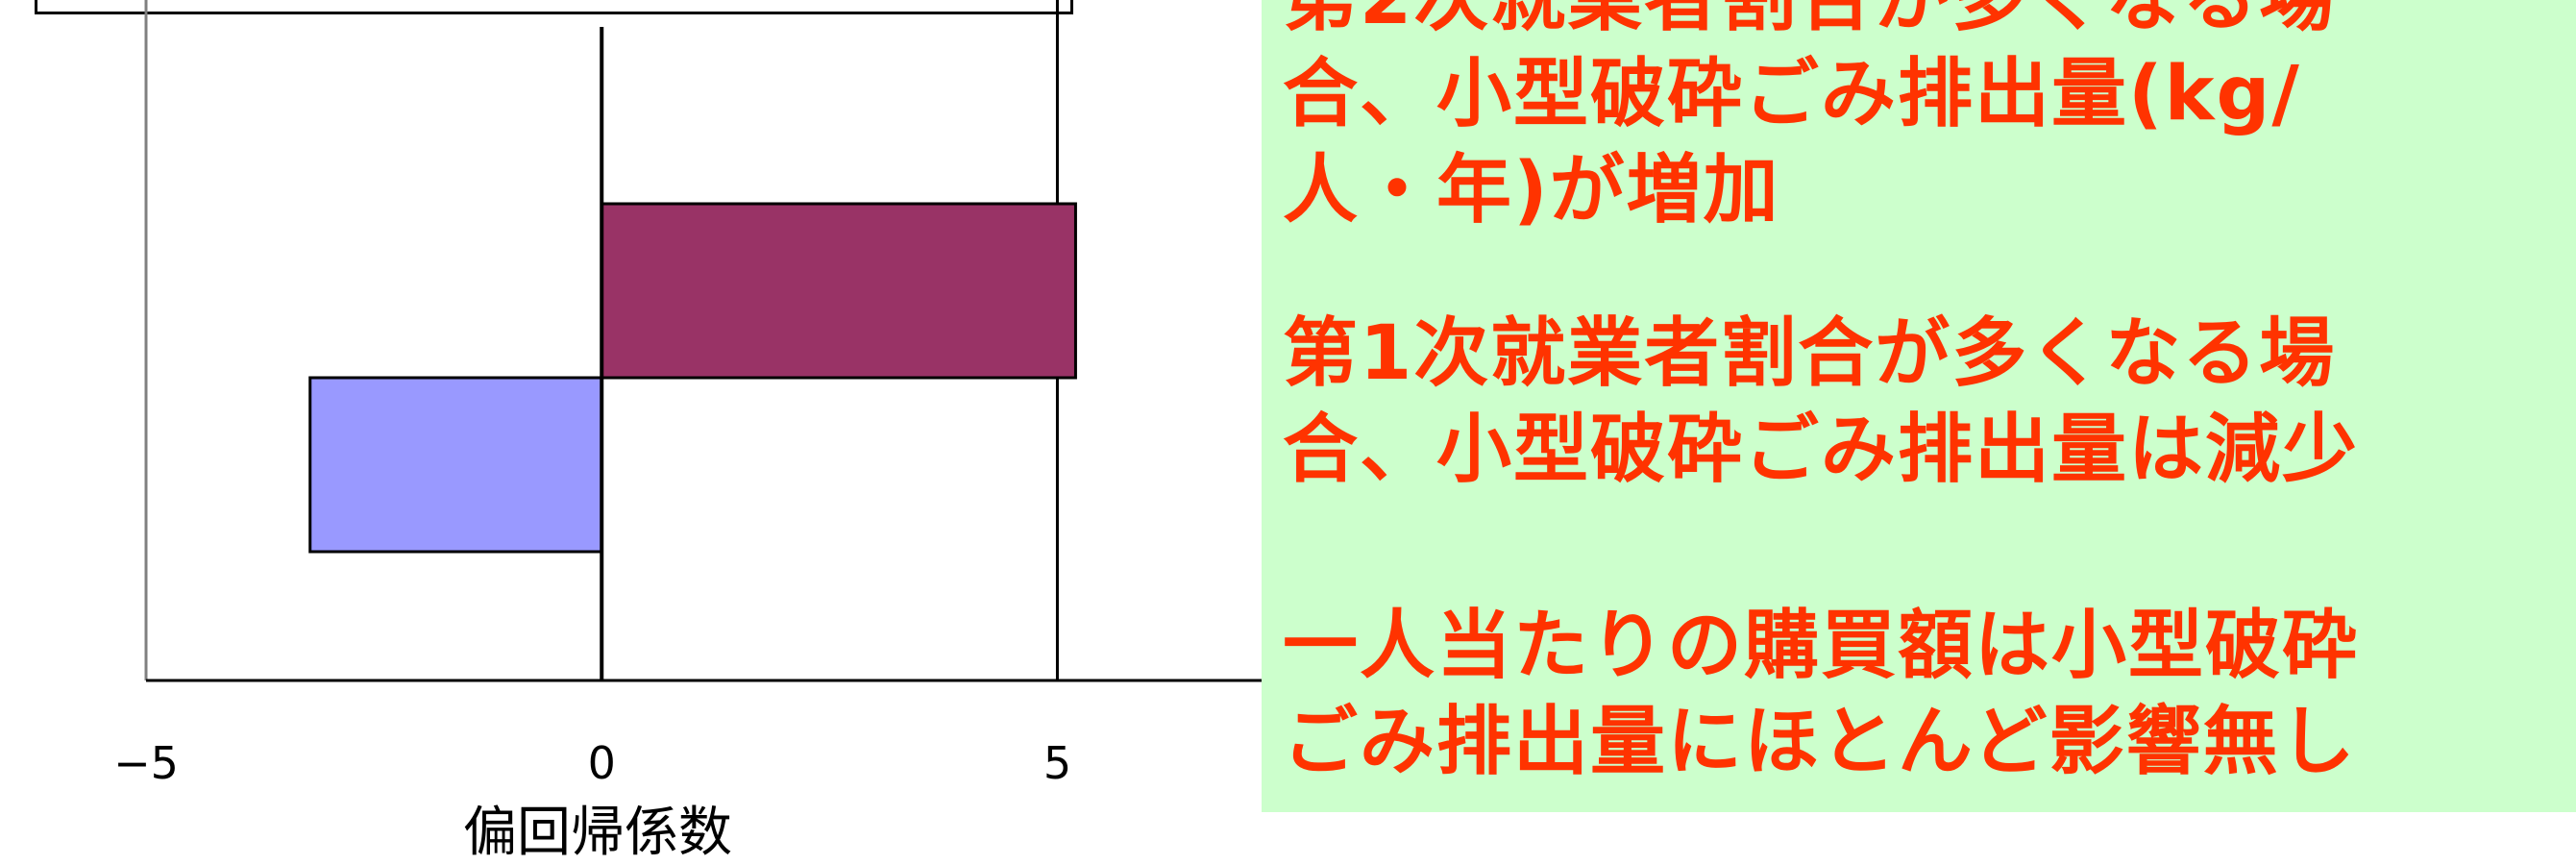  I want to click on note-purchase-amount: 一人当たりの購買額は小型破砕 ごみ排出量にほとんど影響無し, so click(1821, 694).